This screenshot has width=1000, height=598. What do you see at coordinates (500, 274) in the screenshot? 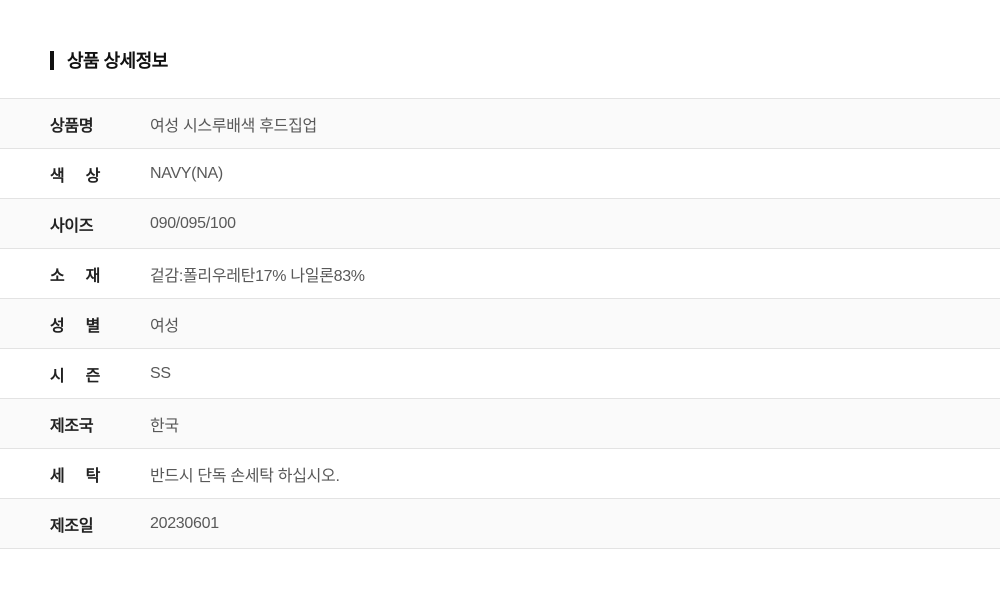
I see `table-row-material: 소 재 겉감:폴리우레탄17% 나일론83%` at bounding box center [500, 274].